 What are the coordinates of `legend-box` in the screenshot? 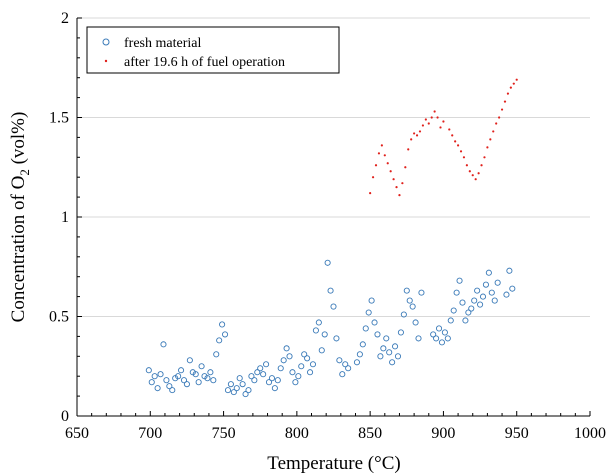 It's located at (213, 50).